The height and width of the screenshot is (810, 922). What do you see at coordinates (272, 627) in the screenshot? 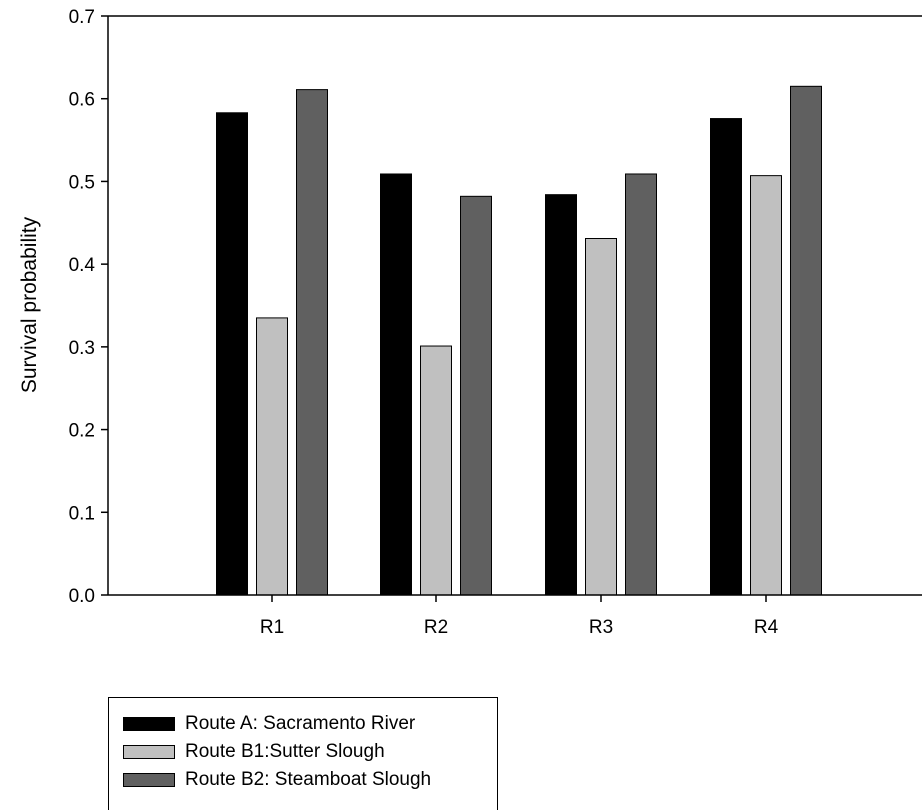
I see `x-tick-label: R1` at bounding box center [272, 627].